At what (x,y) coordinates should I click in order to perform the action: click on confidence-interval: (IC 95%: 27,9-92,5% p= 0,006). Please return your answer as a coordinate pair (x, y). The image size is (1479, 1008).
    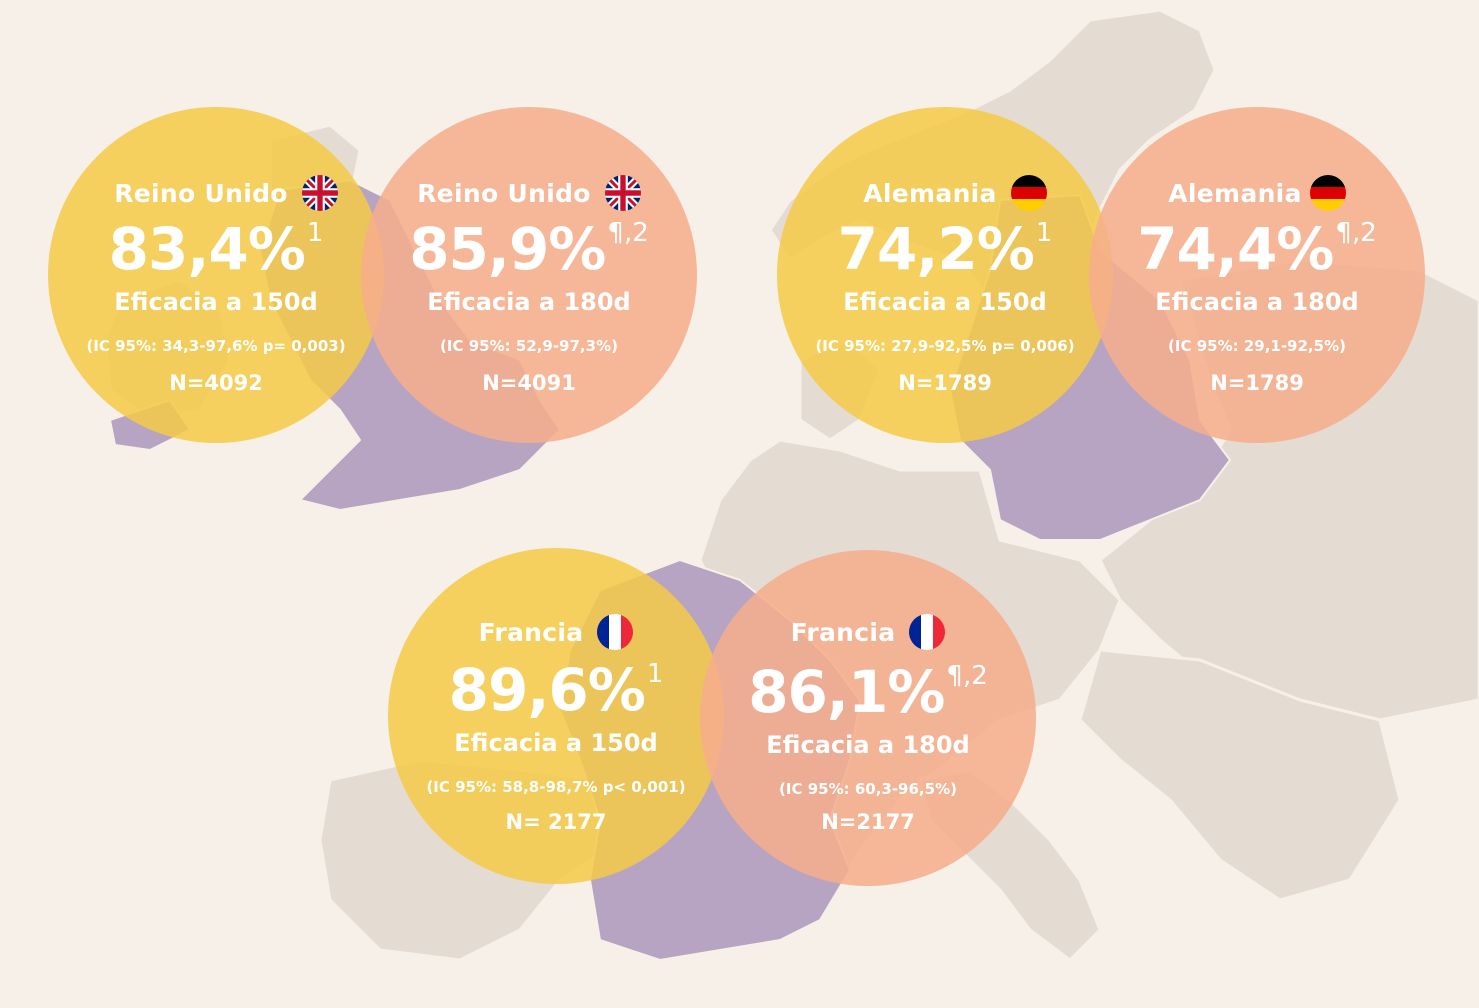
    Looking at the image, I should click on (945, 346).